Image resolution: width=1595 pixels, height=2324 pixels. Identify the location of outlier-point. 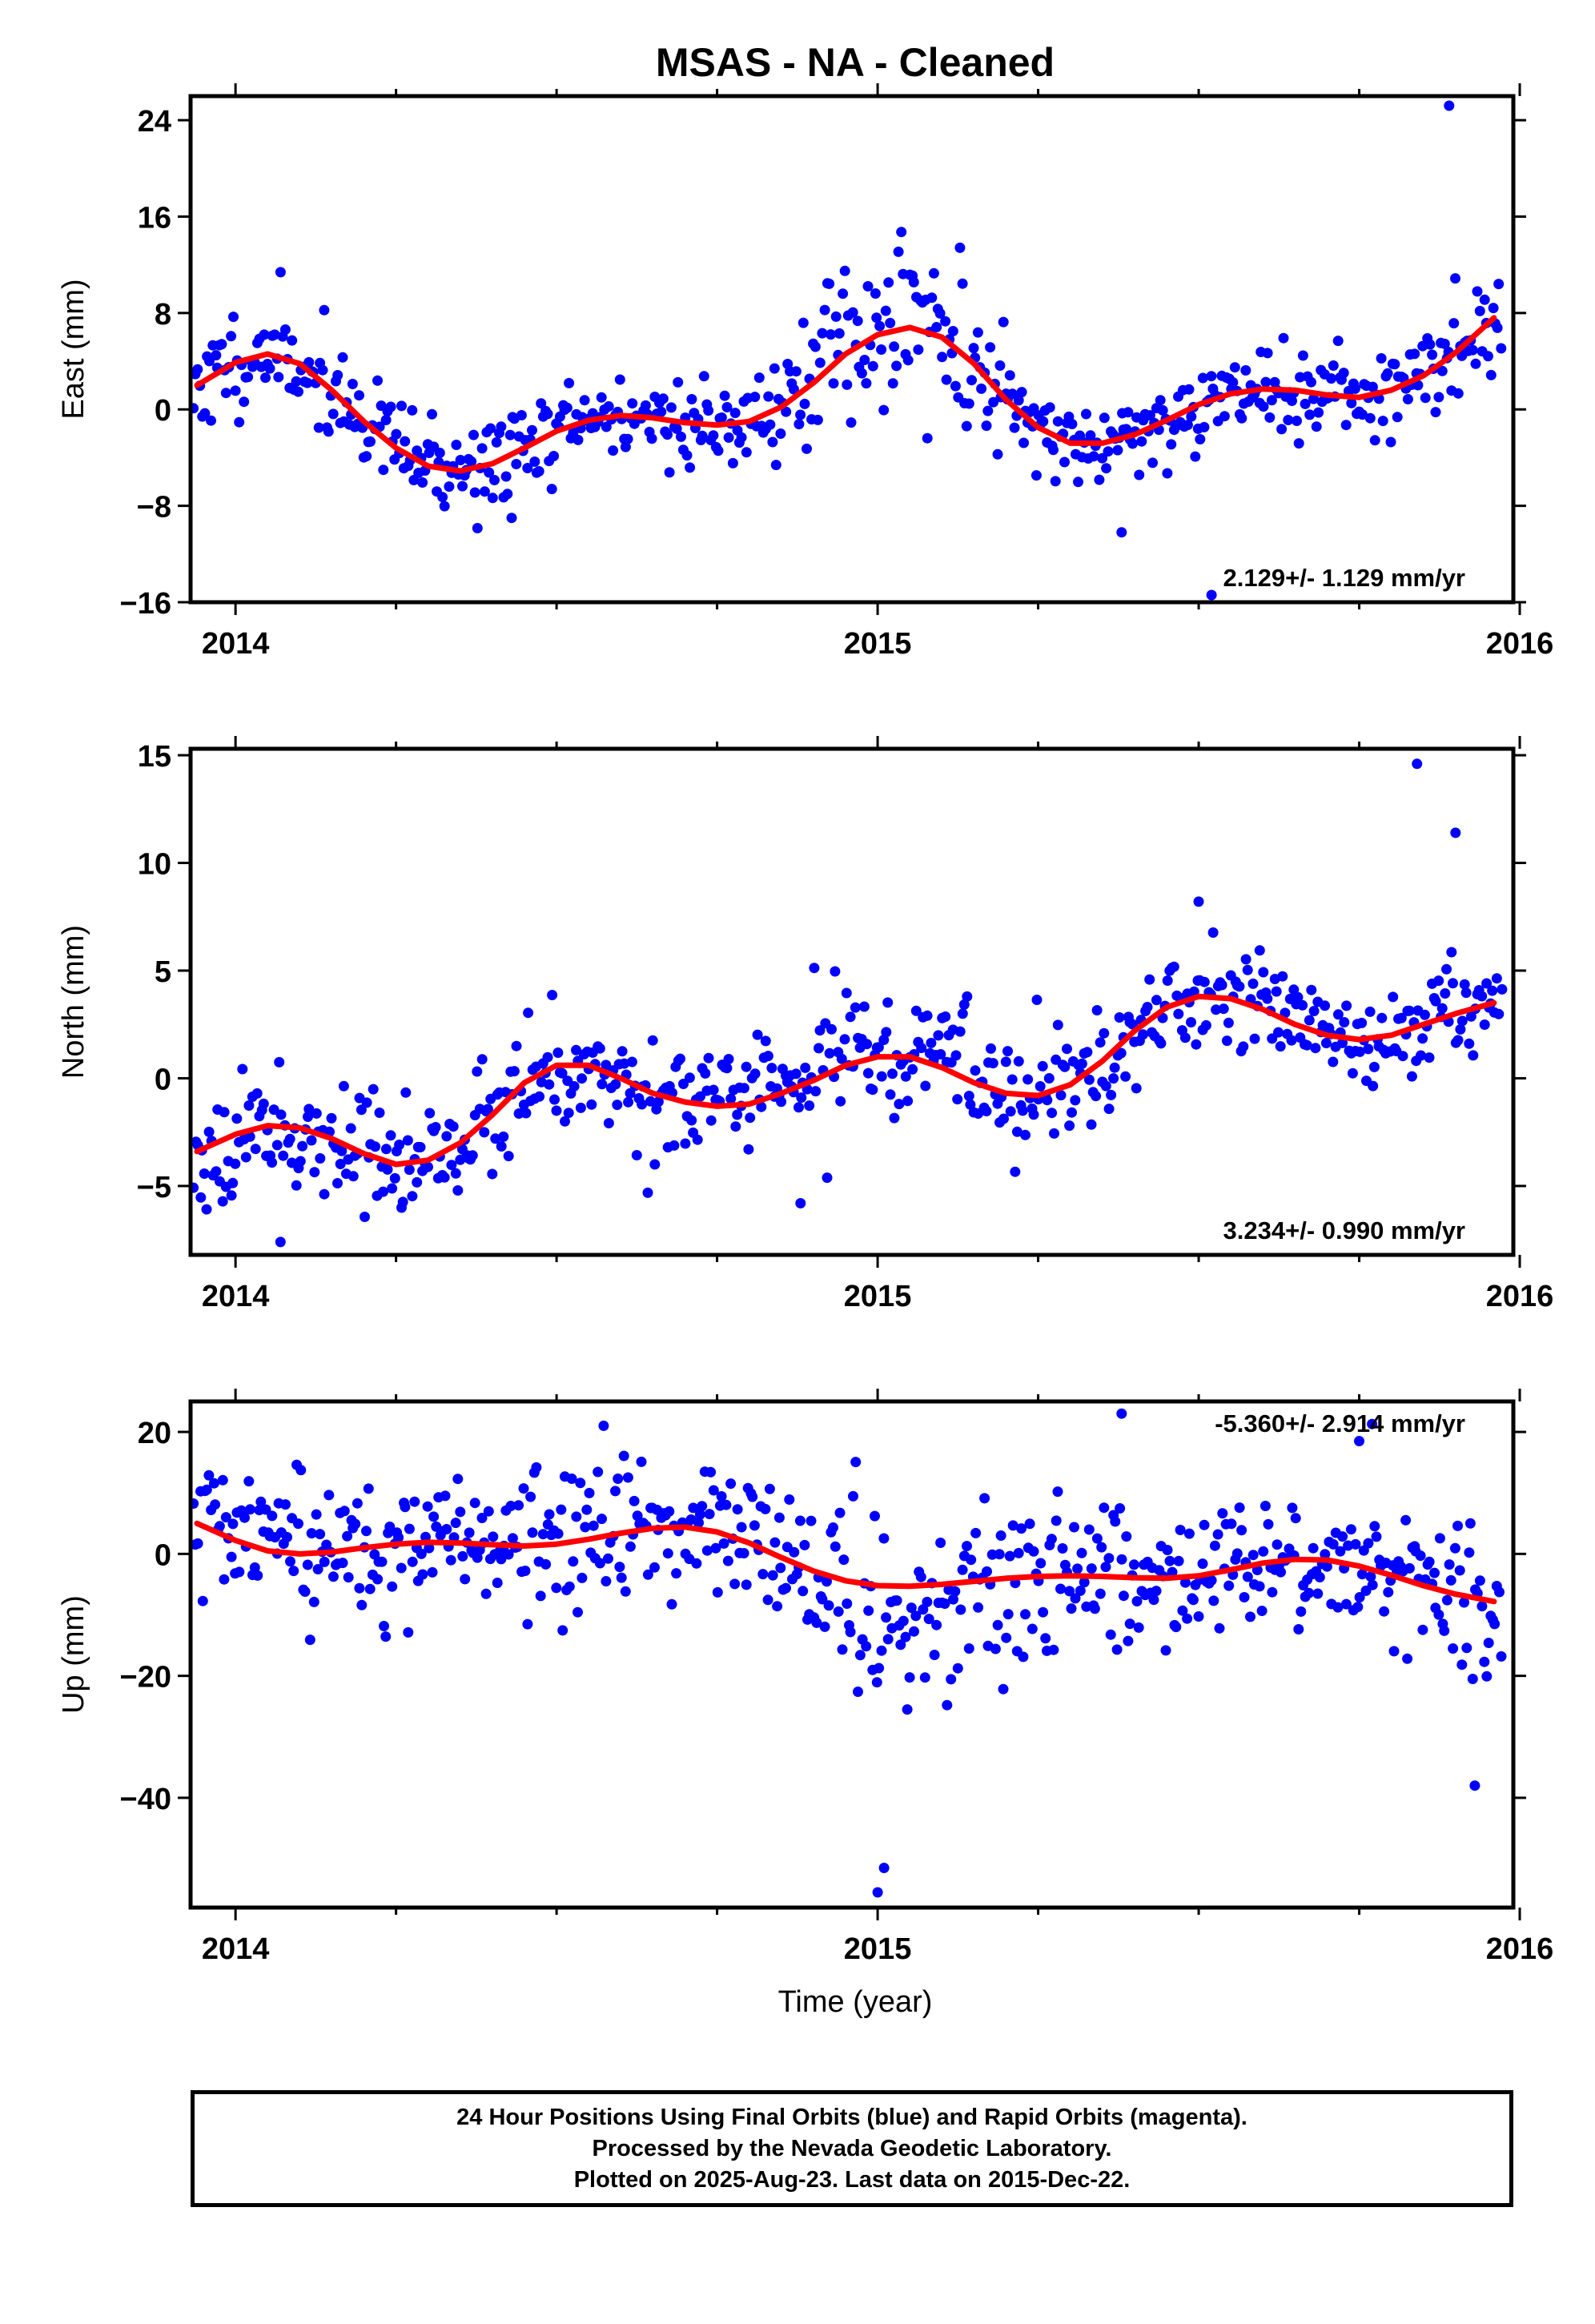
(1211, 595).